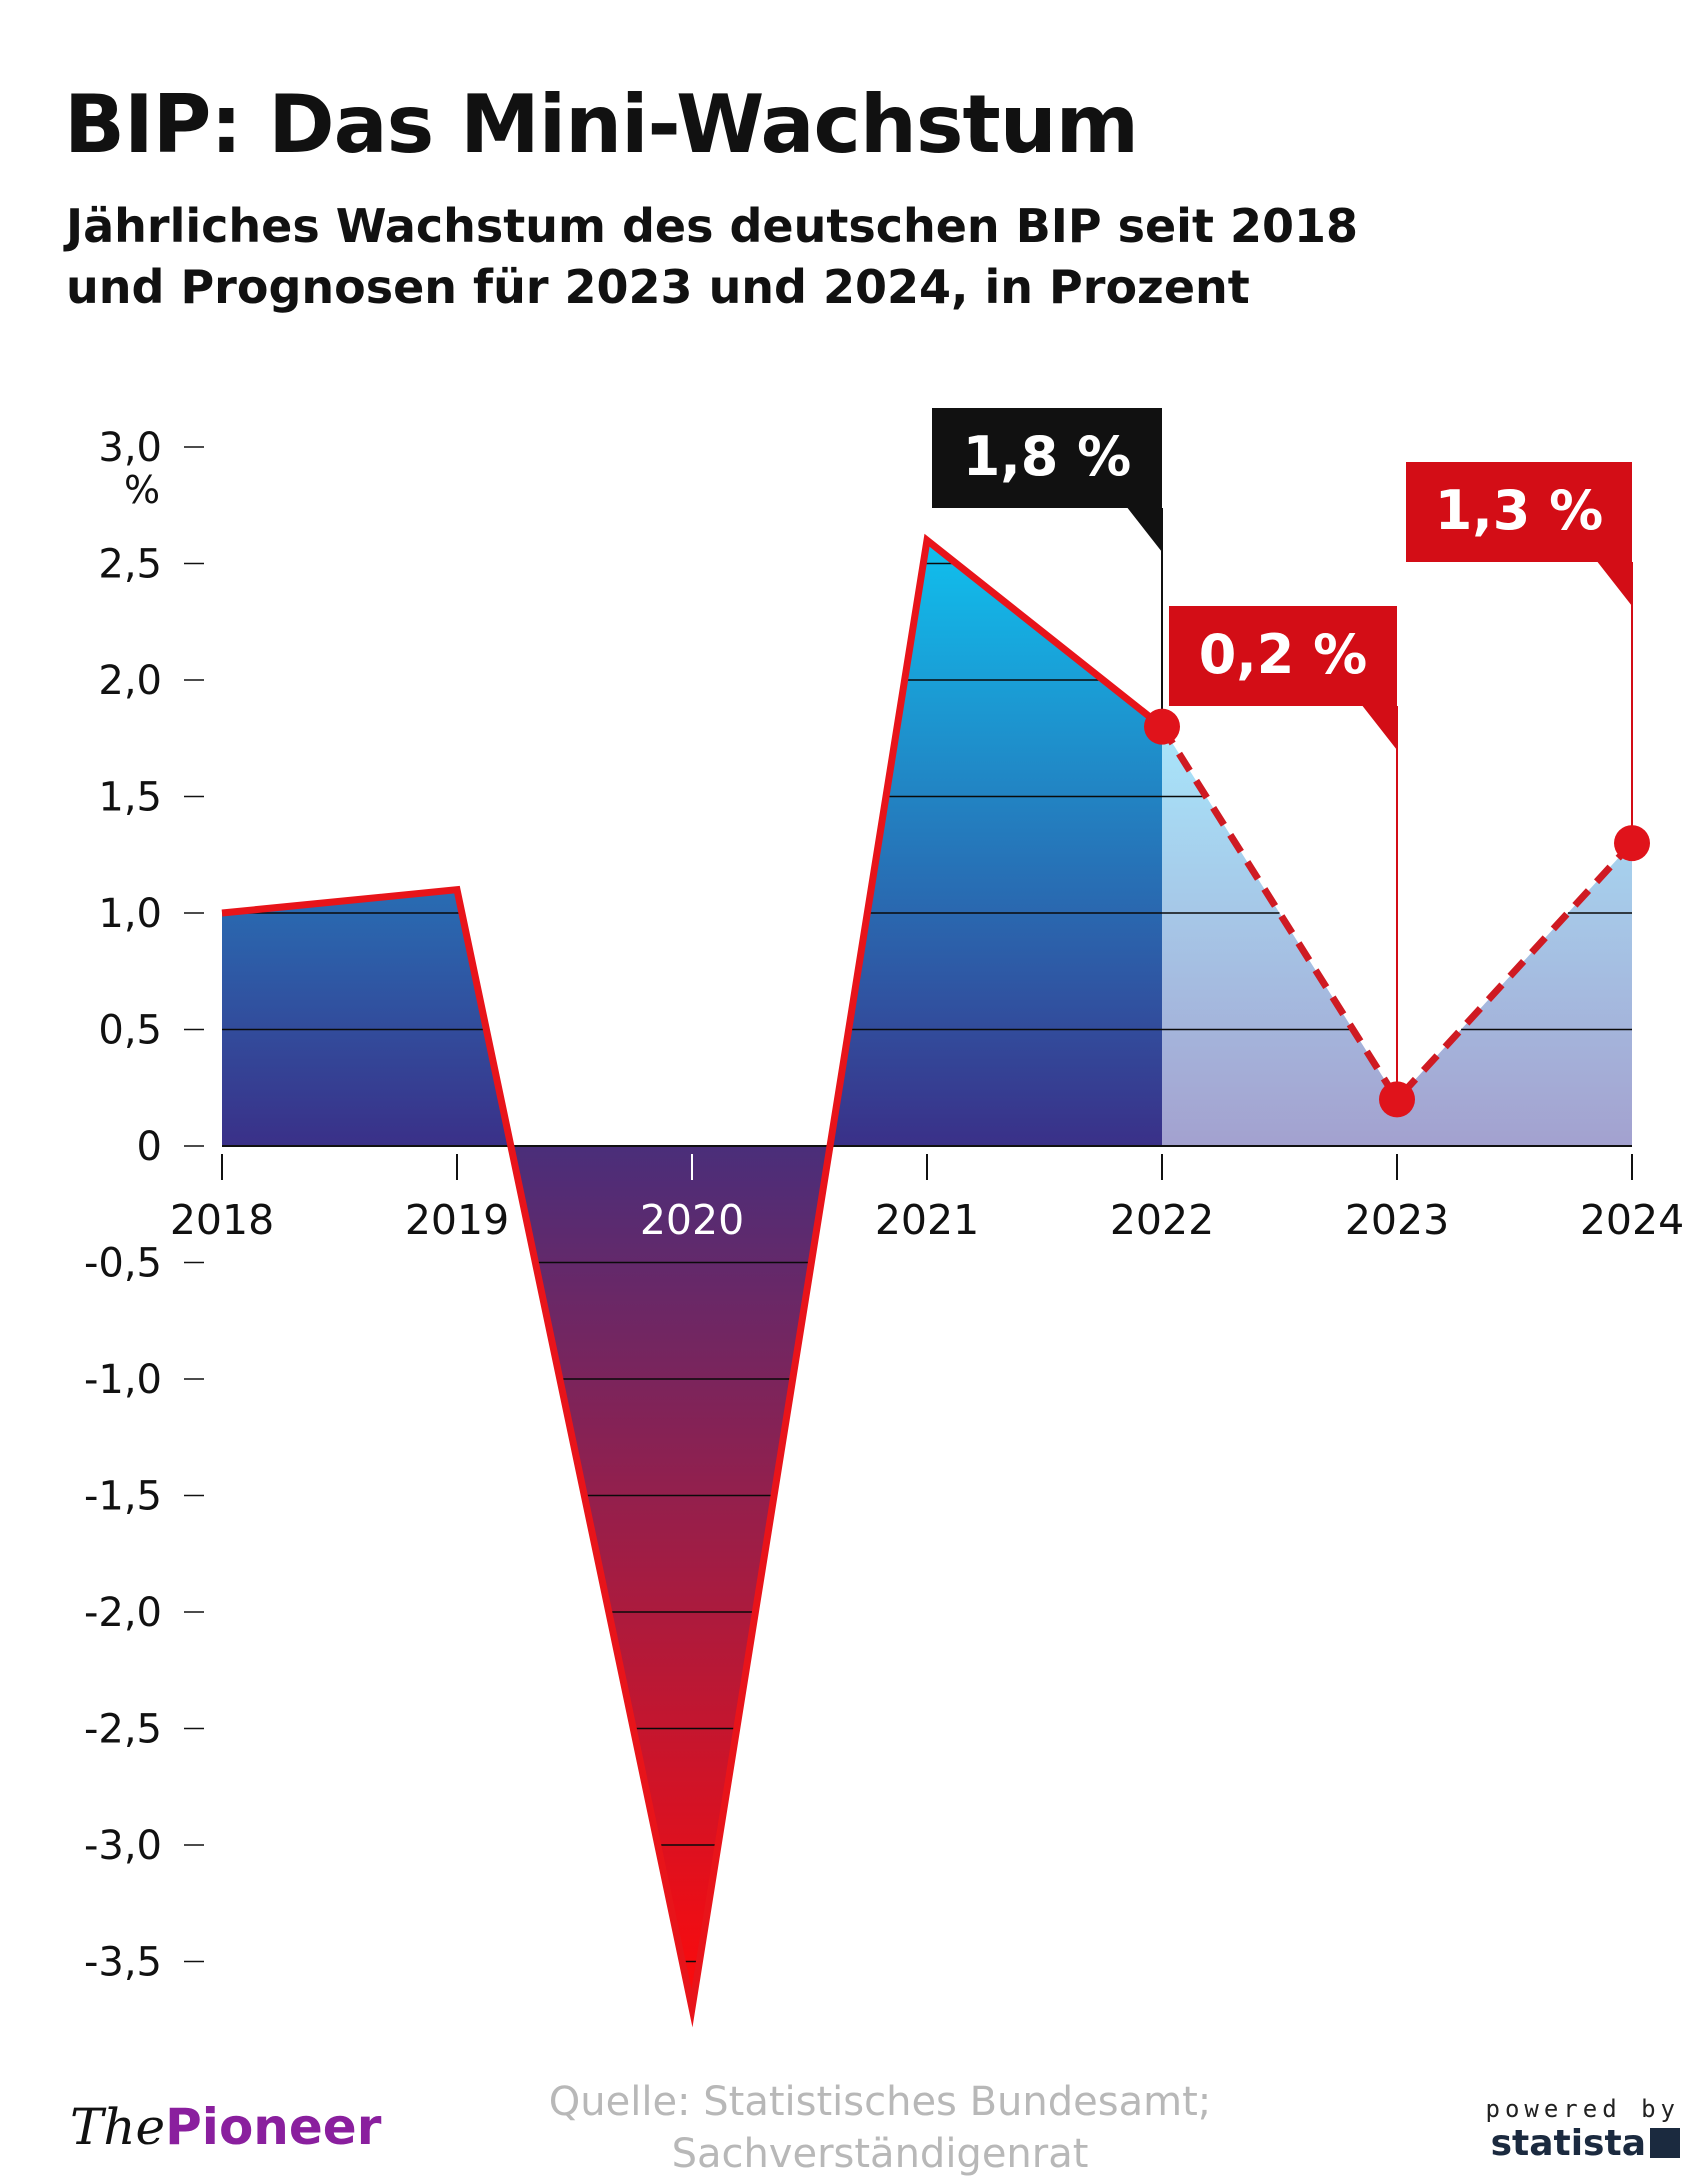 This screenshot has height=2180, width=1700. Describe the element at coordinates (1614, 583) in the screenshot. I see `annotation-pointer-2024` at that location.